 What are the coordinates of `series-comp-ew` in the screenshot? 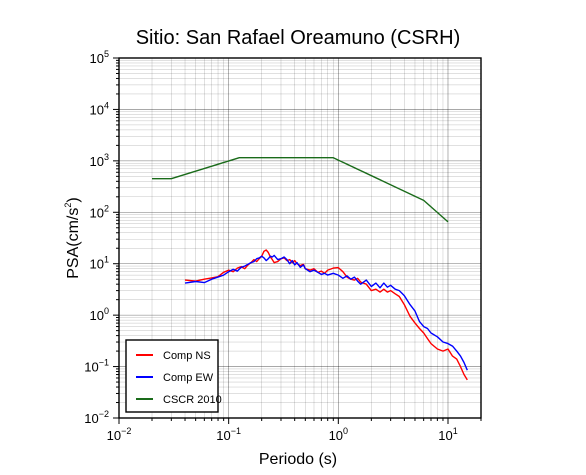 It's located at (326, 312).